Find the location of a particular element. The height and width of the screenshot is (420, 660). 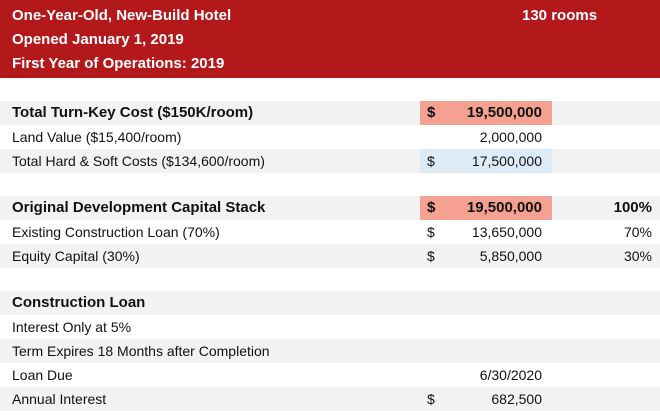

row: Land Value ($15,400/room) 2,000,000 is located at coordinates (330, 137).